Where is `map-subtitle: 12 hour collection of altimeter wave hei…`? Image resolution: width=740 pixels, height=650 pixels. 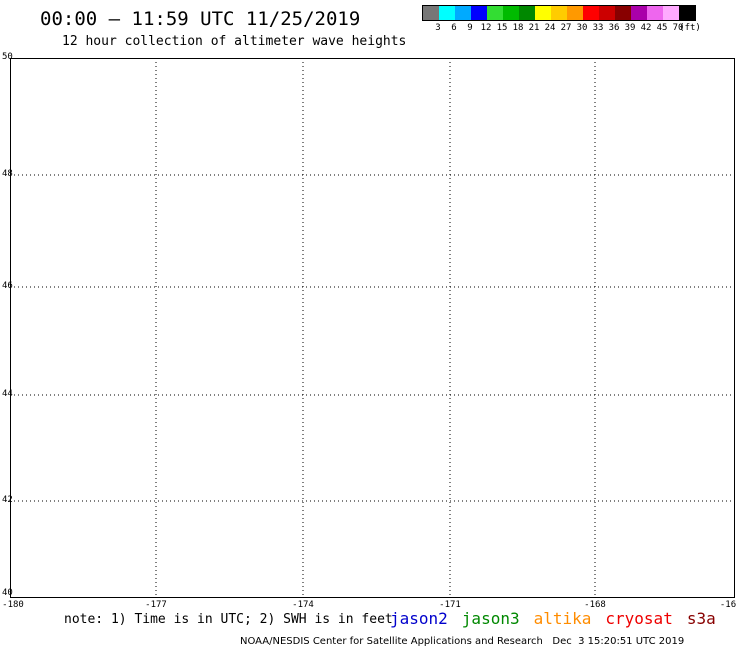
map-subtitle: 12 hour collection of altimeter wave hei… is located at coordinates (234, 41).